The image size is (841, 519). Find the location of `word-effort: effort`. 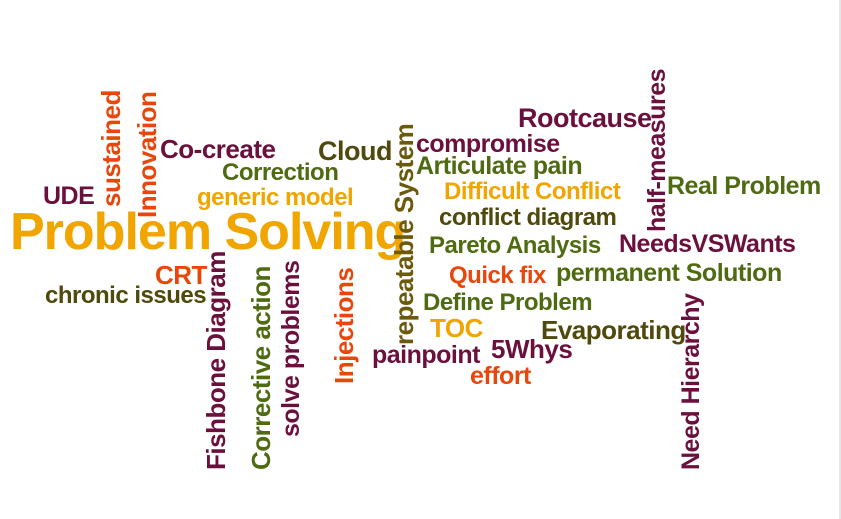

word-effort: effort is located at coordinates (500, 376).